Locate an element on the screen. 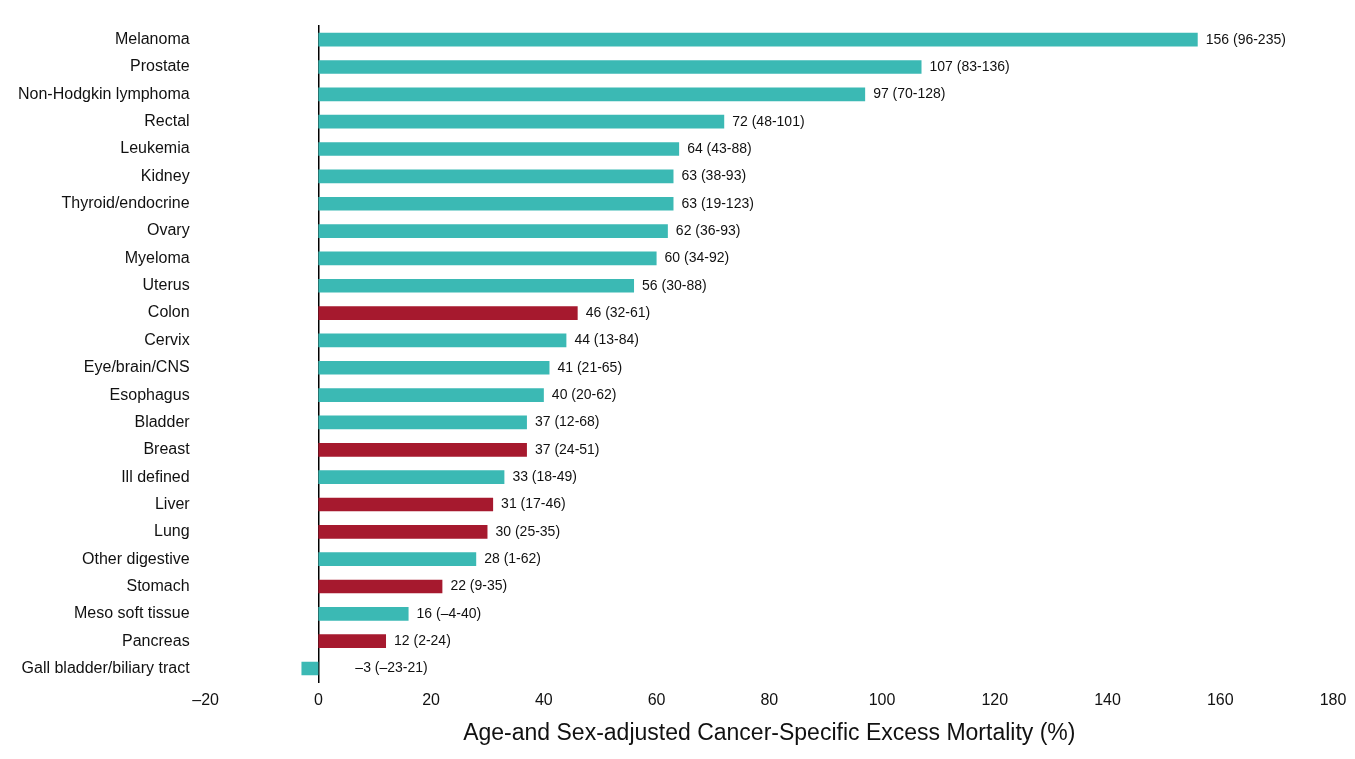 This screenshot has width=1355, height=759. data-label: 37 (12-68) is located at coordinates (567, 421).